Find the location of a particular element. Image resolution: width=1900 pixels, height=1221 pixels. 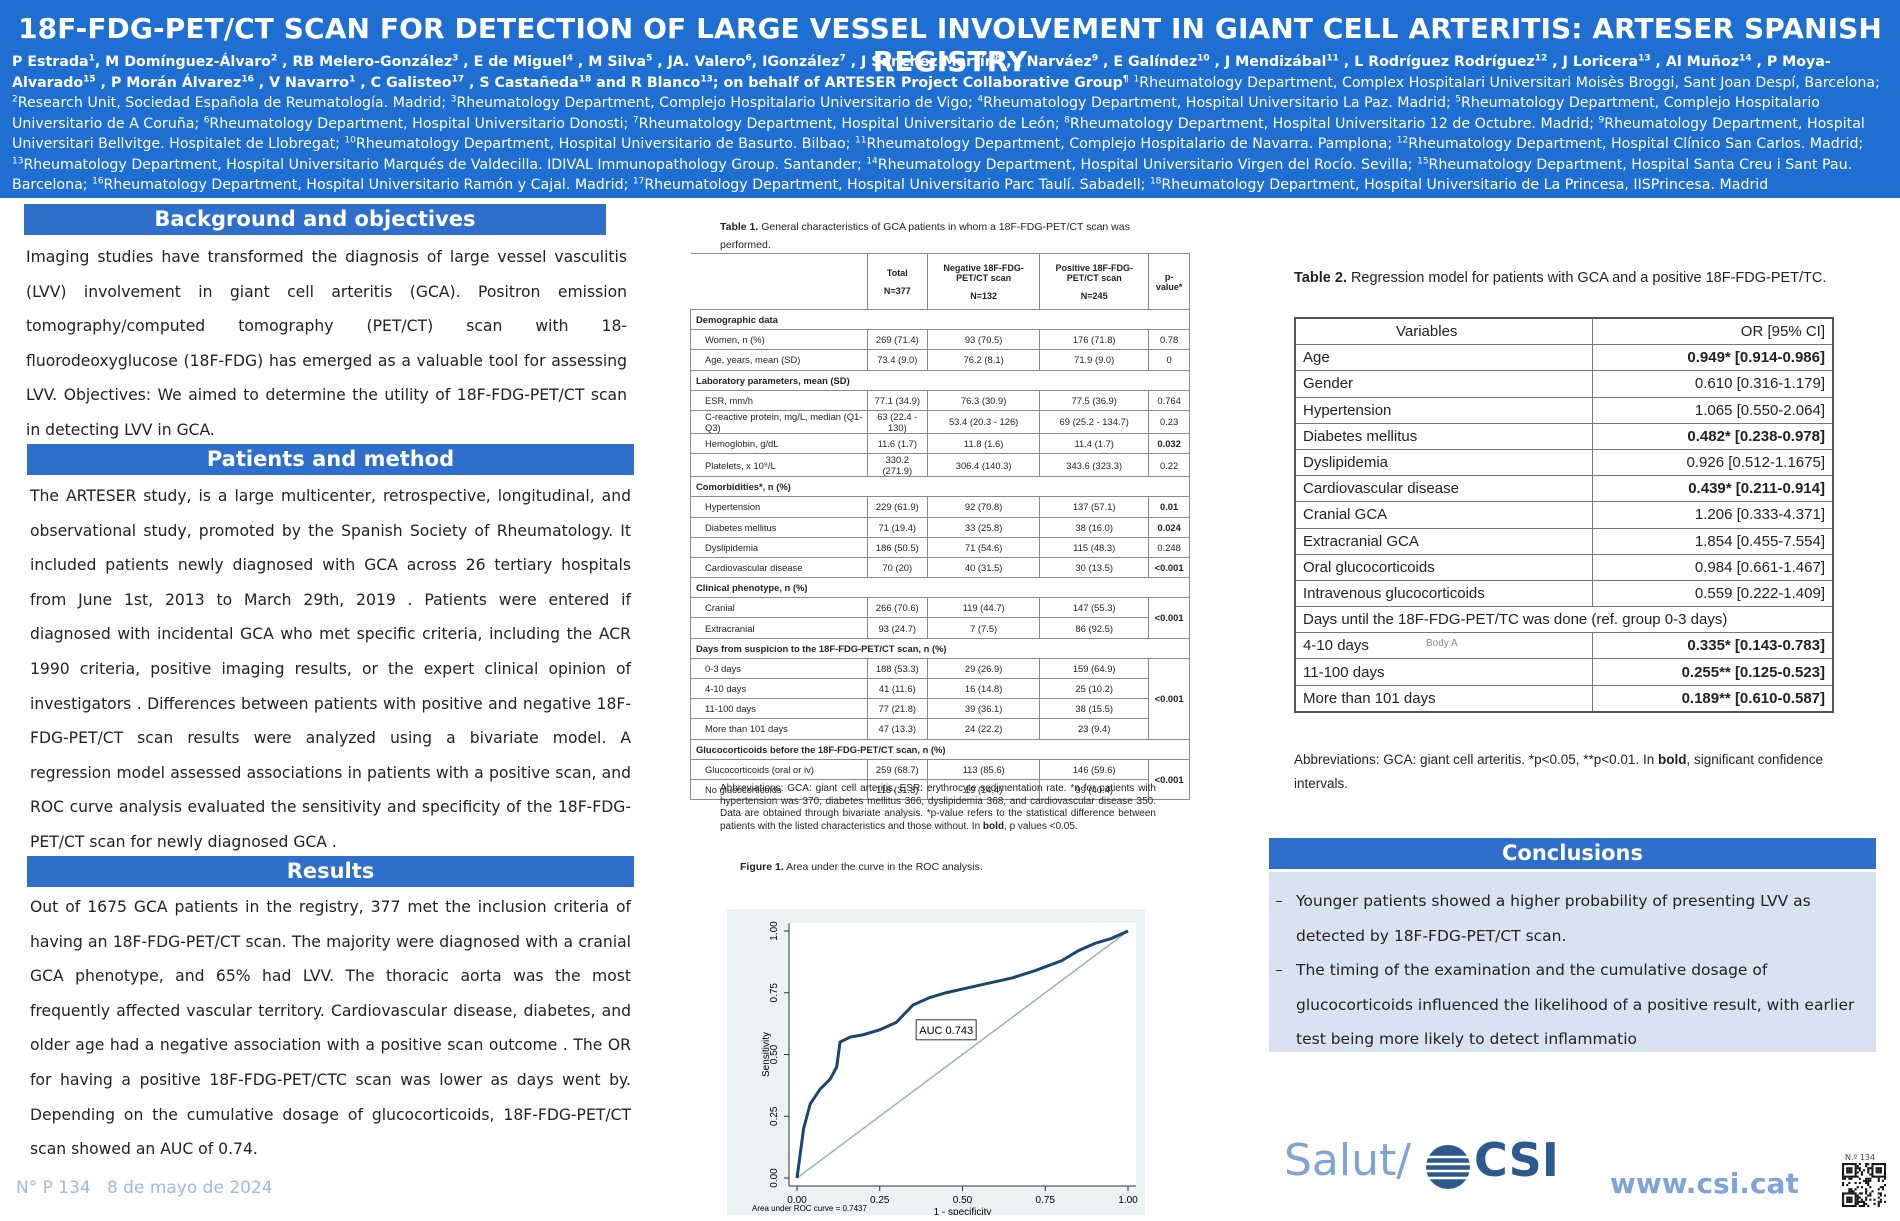

affiliation-sup: 18 is located at coordinates (1155, 181).